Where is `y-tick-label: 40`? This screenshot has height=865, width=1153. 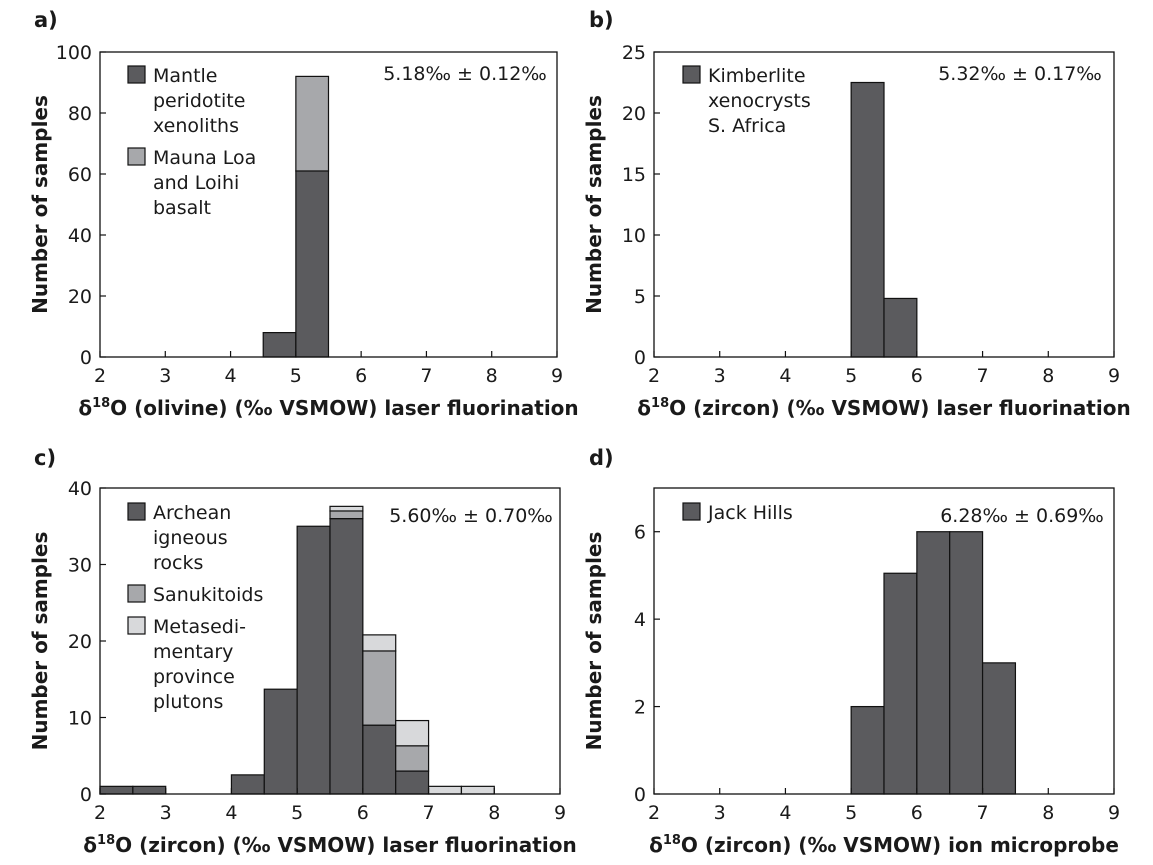 y-tick-label: 40 is located at coordinates (80, 236).